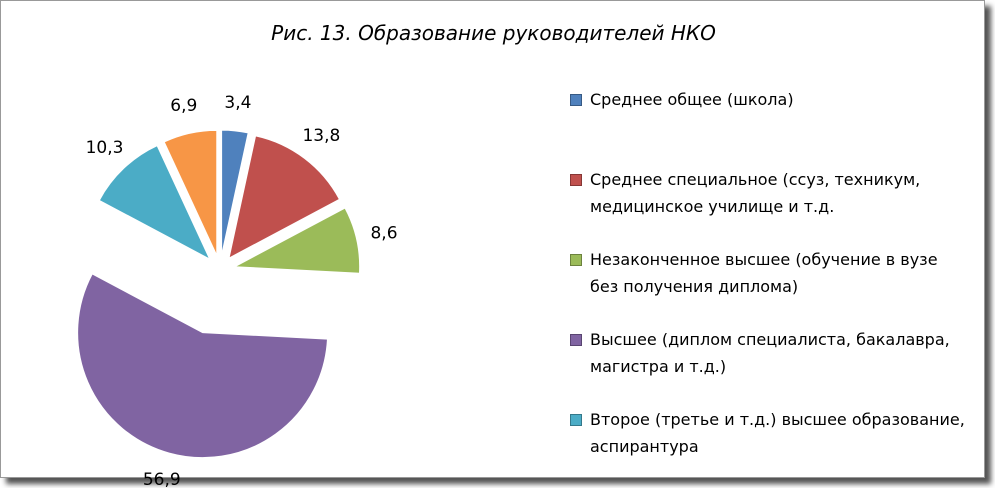 Image resolution: width=995 pixels, height=488 pixels. I want to click on data-label: 13,8, so click(321, 136).